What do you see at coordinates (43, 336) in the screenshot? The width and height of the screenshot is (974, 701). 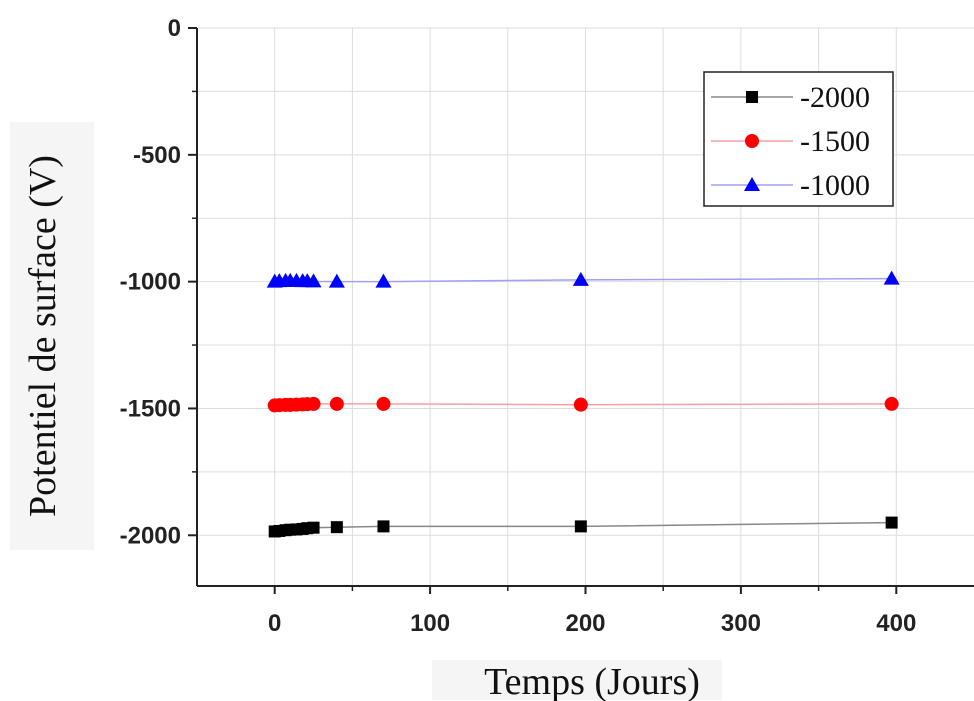 I see `y-axis-title: Potentiel de surface (V)` at bounding box center [43, 336].